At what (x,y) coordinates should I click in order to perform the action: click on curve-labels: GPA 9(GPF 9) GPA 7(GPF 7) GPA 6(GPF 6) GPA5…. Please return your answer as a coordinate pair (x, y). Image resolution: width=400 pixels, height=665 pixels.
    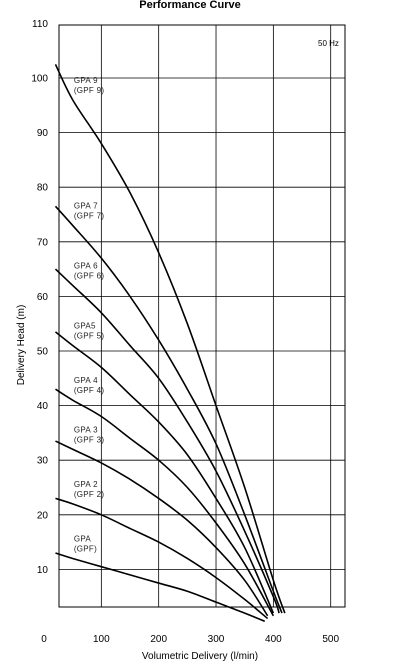
    Looking at the image, I should click on (89, 315).